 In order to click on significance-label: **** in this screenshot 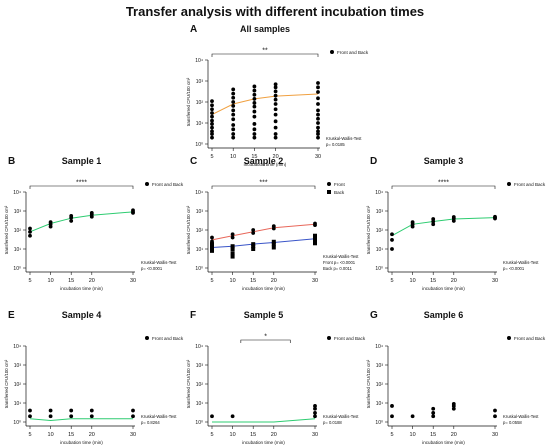, I will do `click(443, 183)`.